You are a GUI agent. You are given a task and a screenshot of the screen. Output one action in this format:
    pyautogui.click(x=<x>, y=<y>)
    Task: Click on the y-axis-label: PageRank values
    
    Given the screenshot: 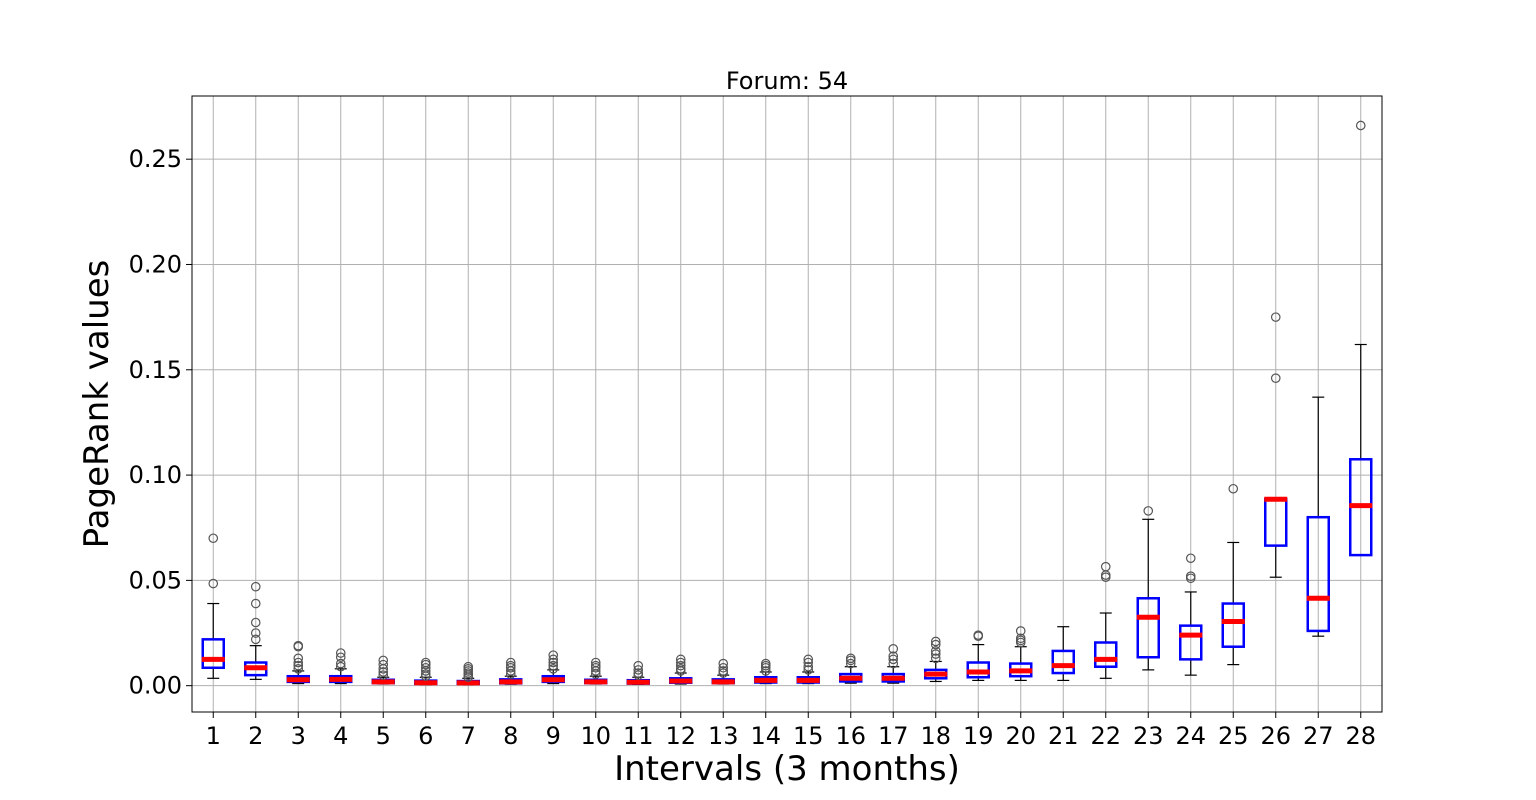 What is the action you would take?
    pyautogui.click(x=97, y=404)
    